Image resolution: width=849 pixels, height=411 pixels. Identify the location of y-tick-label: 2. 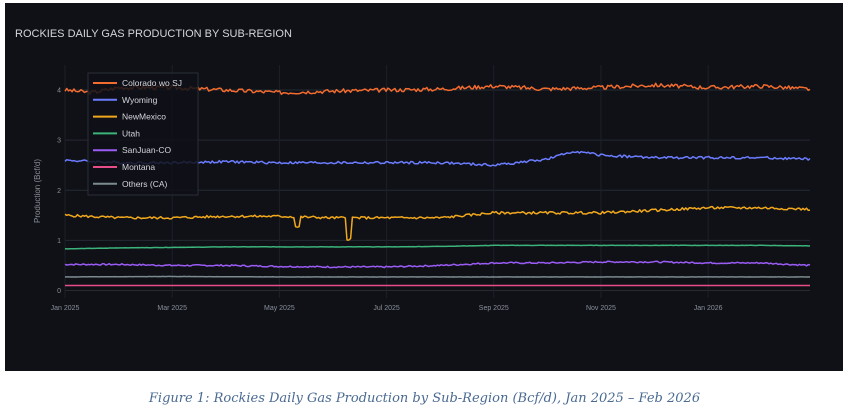
(59, 191).